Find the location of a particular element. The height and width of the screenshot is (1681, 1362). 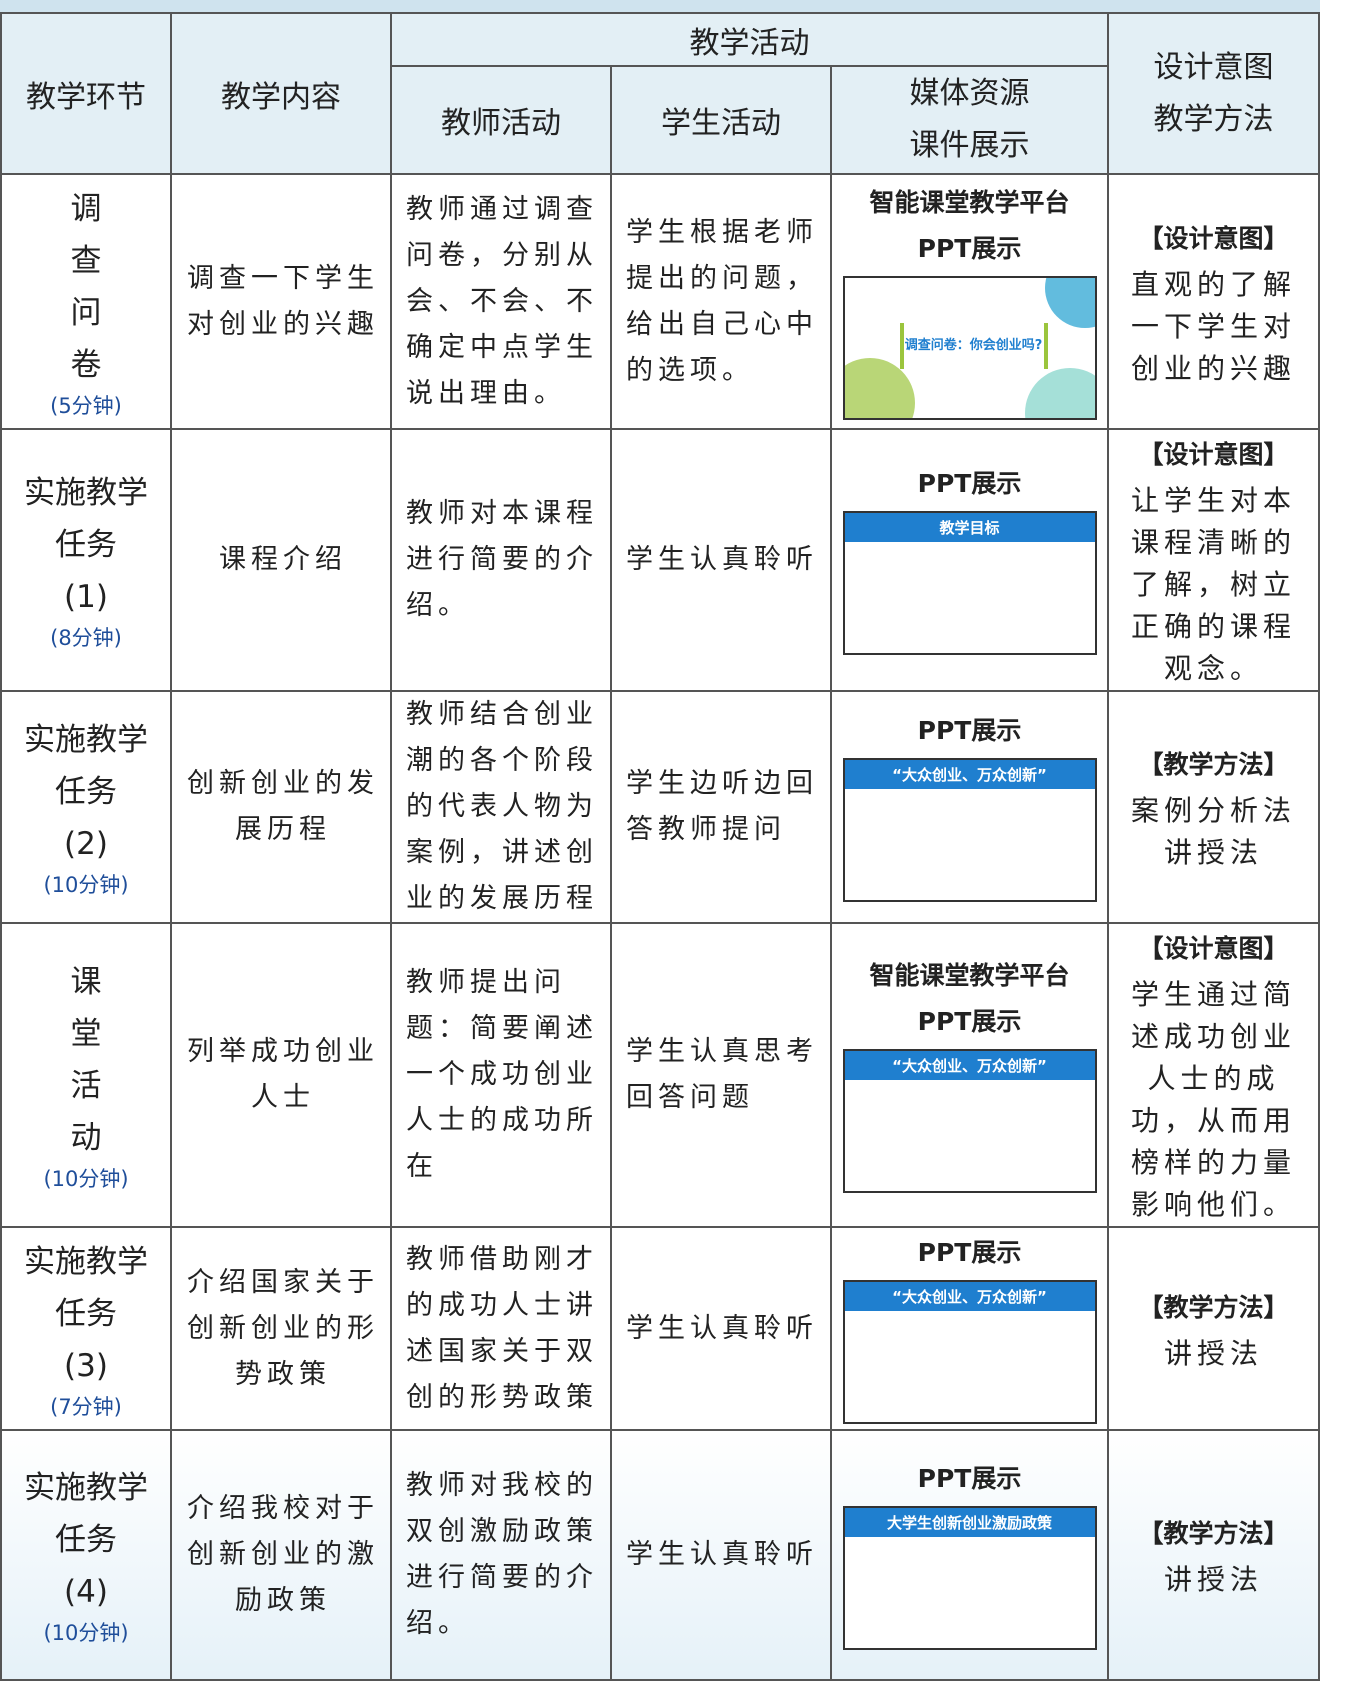

media-cell: 智能课堂教学平台 PPT展示调查问卷：你会创业吗? is located at coordinates (969, 301).